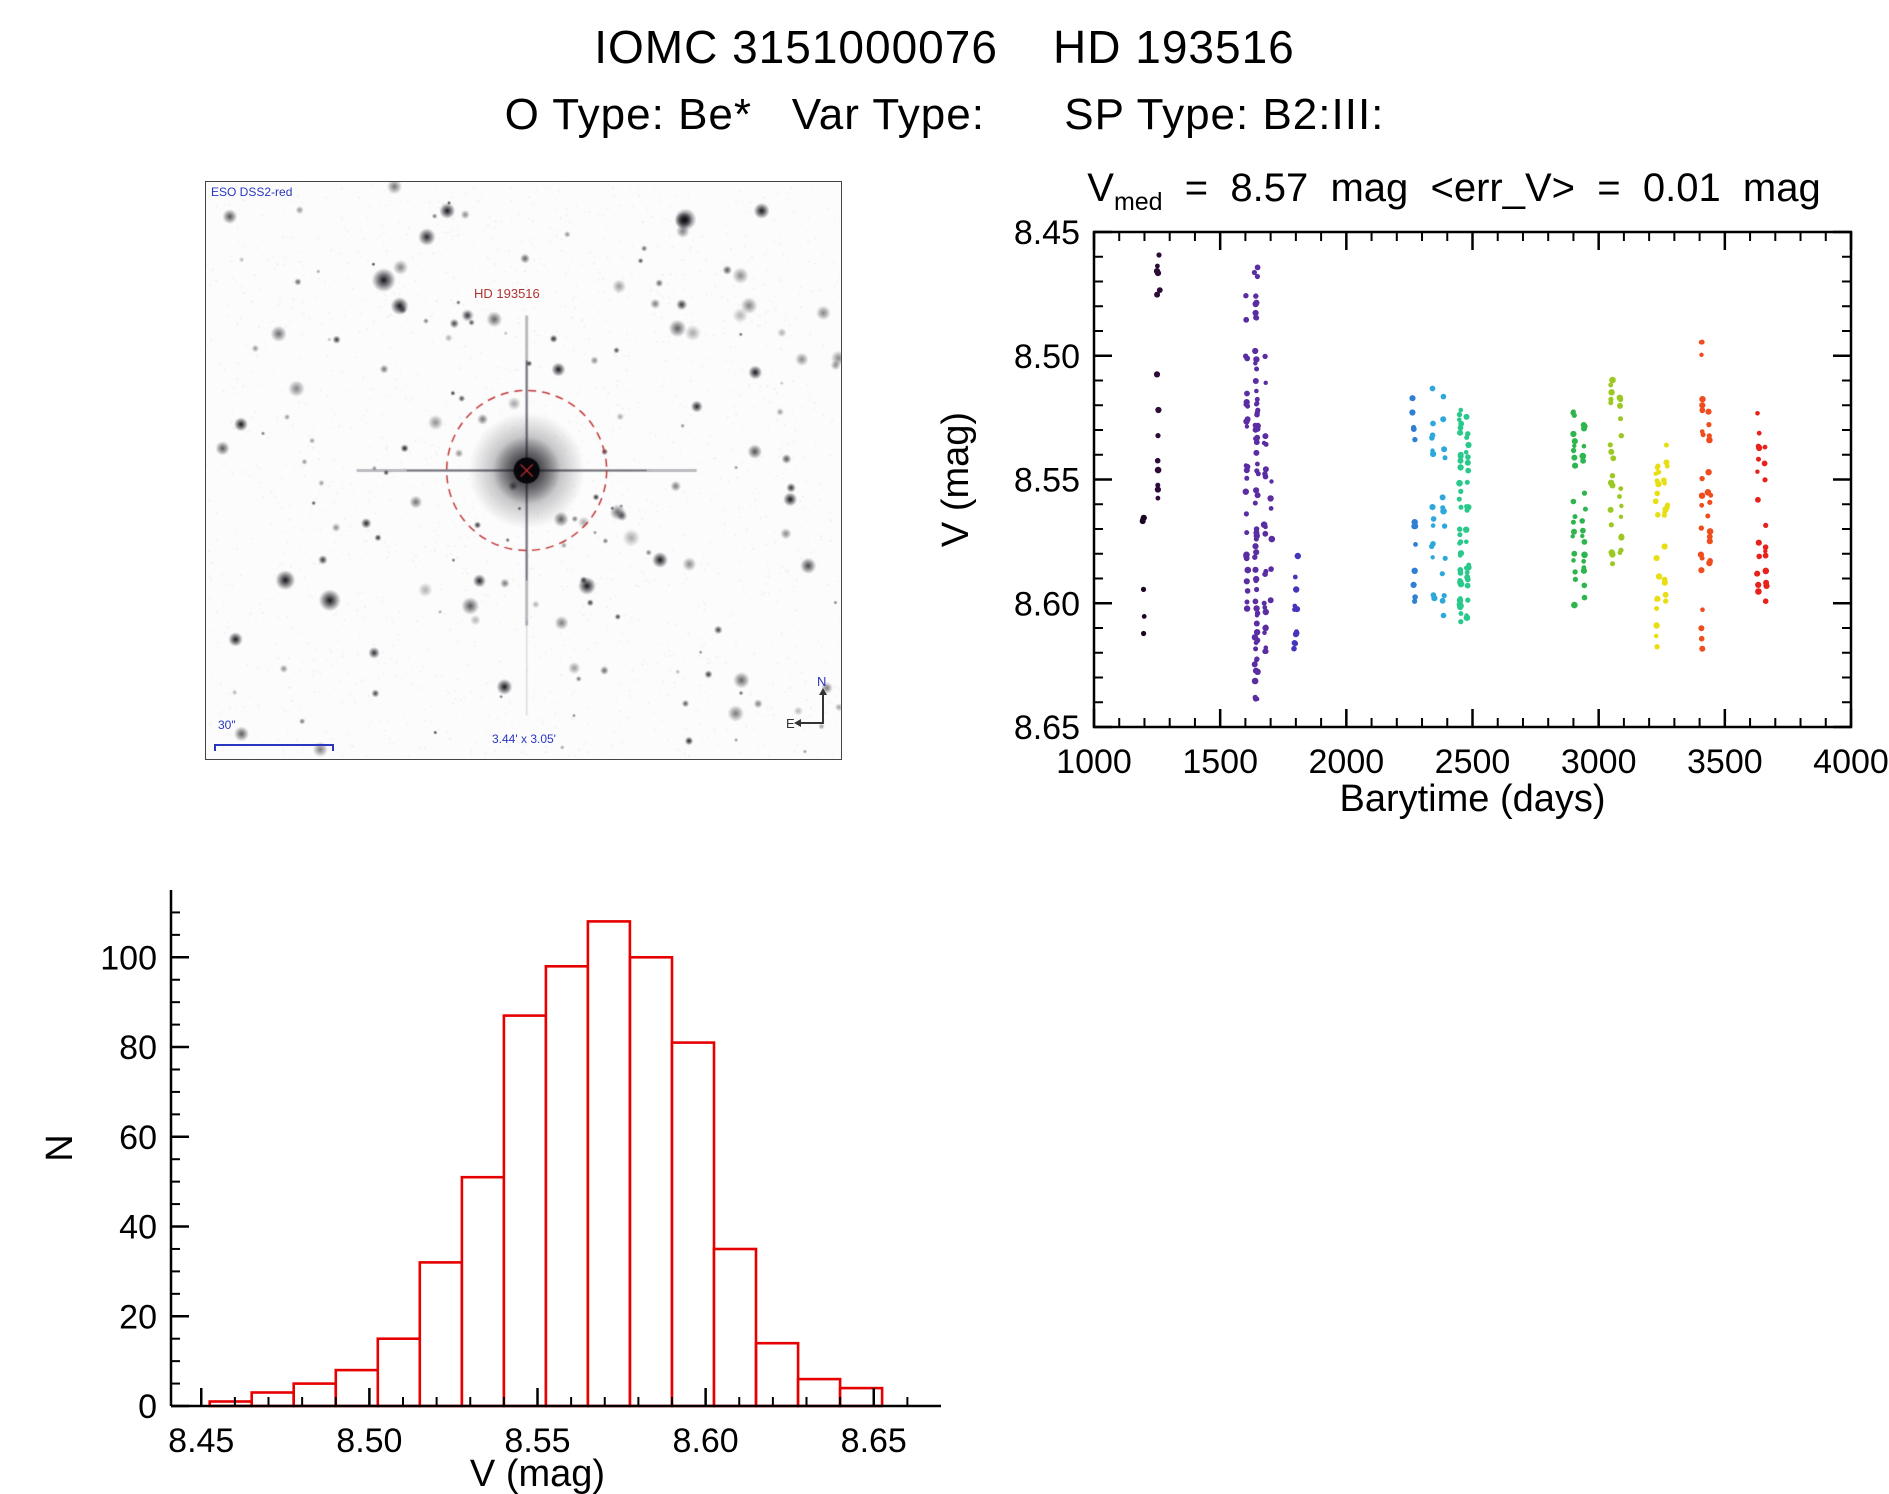 The image size is (1889, 1494). Describe the element at coordinates (1094, 762) in the screenshot. I see `scatter-x-tick-label: 1000` at that location.